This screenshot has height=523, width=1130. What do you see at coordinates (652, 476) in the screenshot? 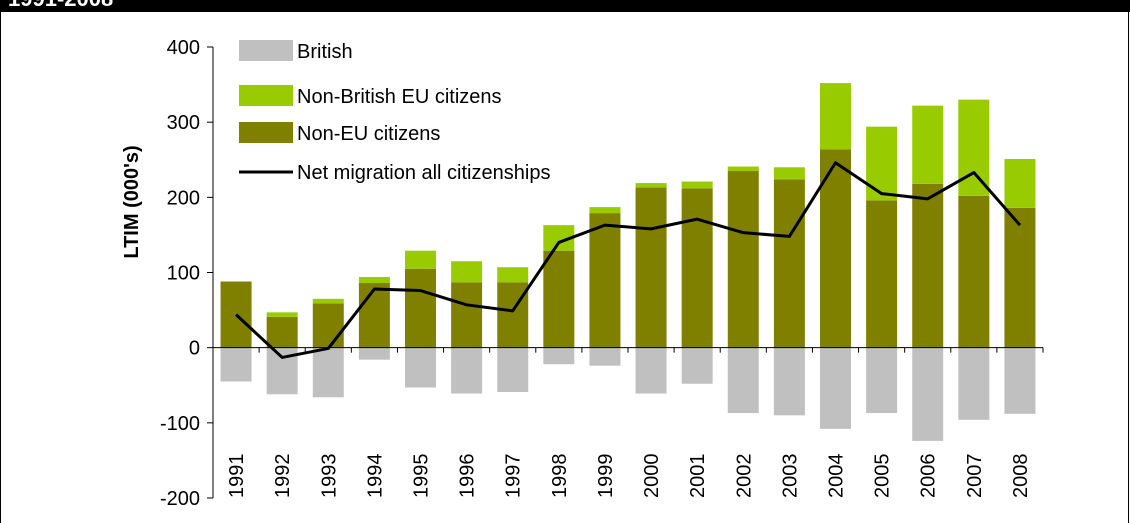
I see `x-tick-label: 2000` at bounding box center [652, 476].